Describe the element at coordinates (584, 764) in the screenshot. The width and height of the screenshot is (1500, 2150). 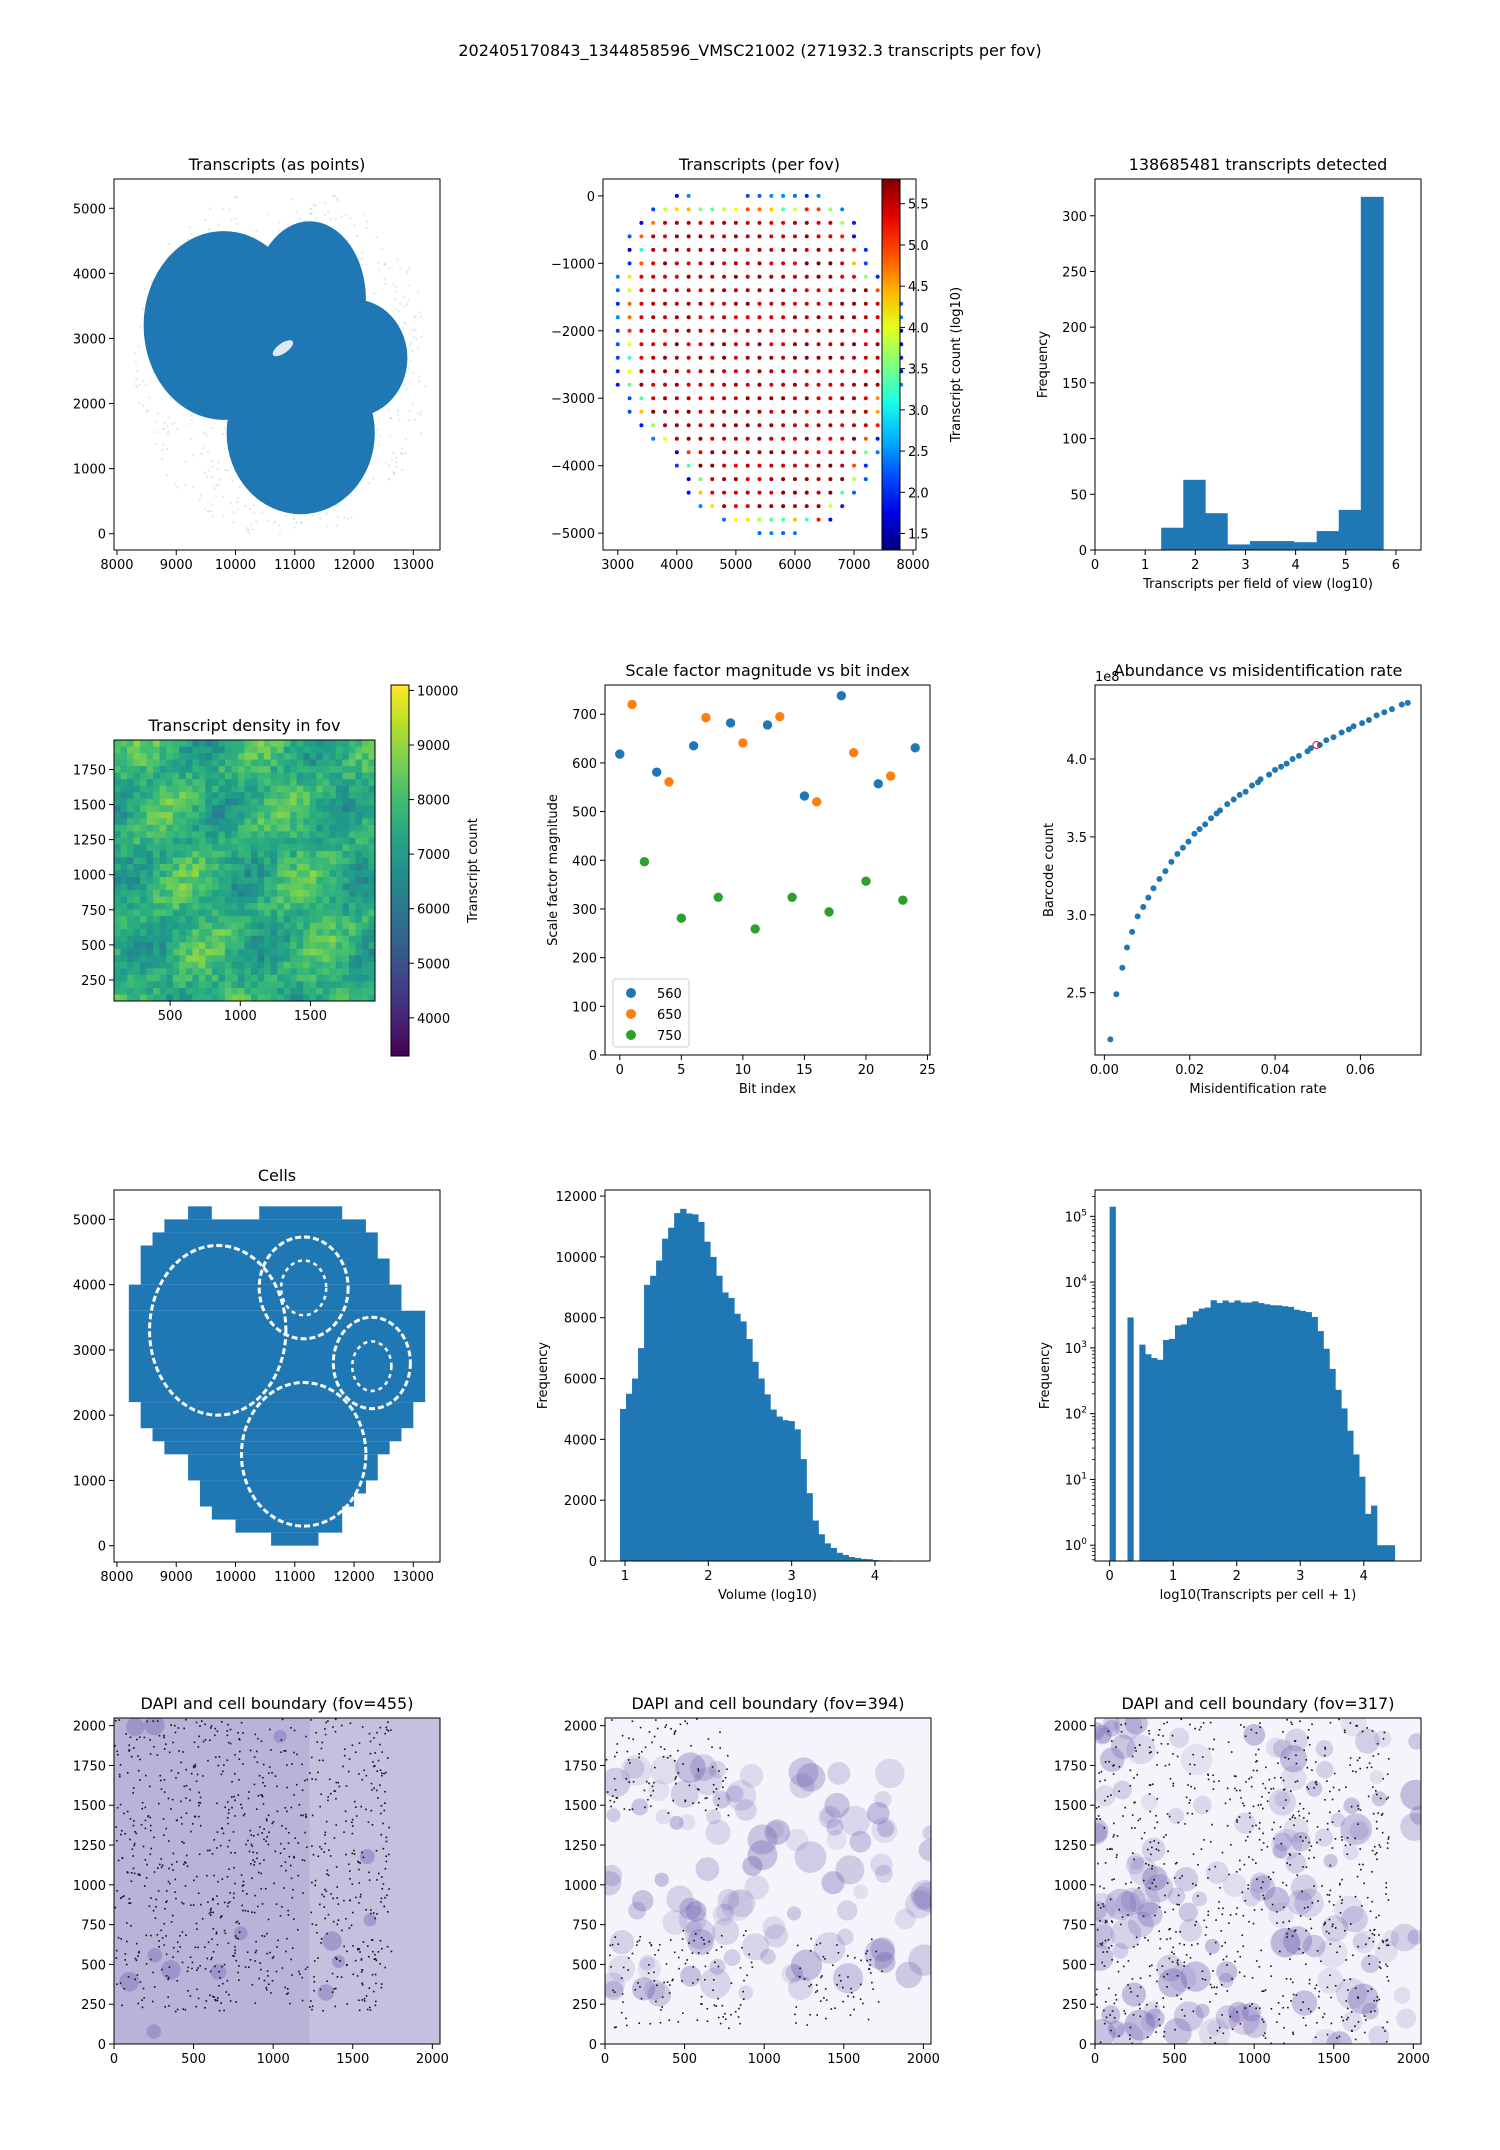
I see `y-tick-label: 600` at that location.